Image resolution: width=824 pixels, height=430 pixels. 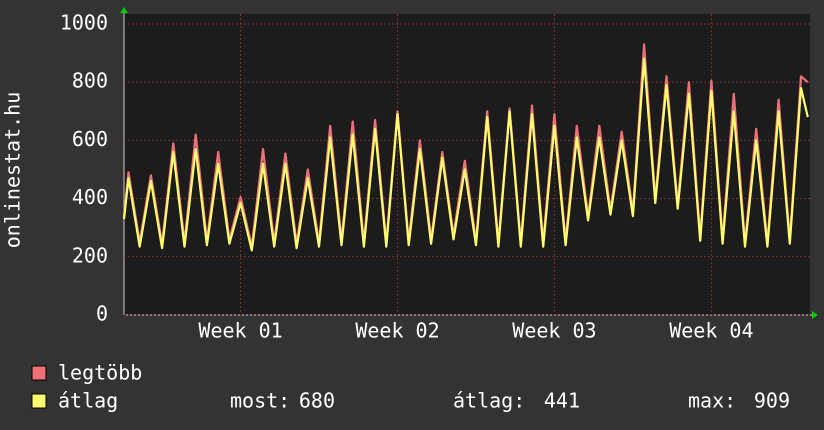 I want to click on y-tick-label: 800, so click(x=90, y=81).